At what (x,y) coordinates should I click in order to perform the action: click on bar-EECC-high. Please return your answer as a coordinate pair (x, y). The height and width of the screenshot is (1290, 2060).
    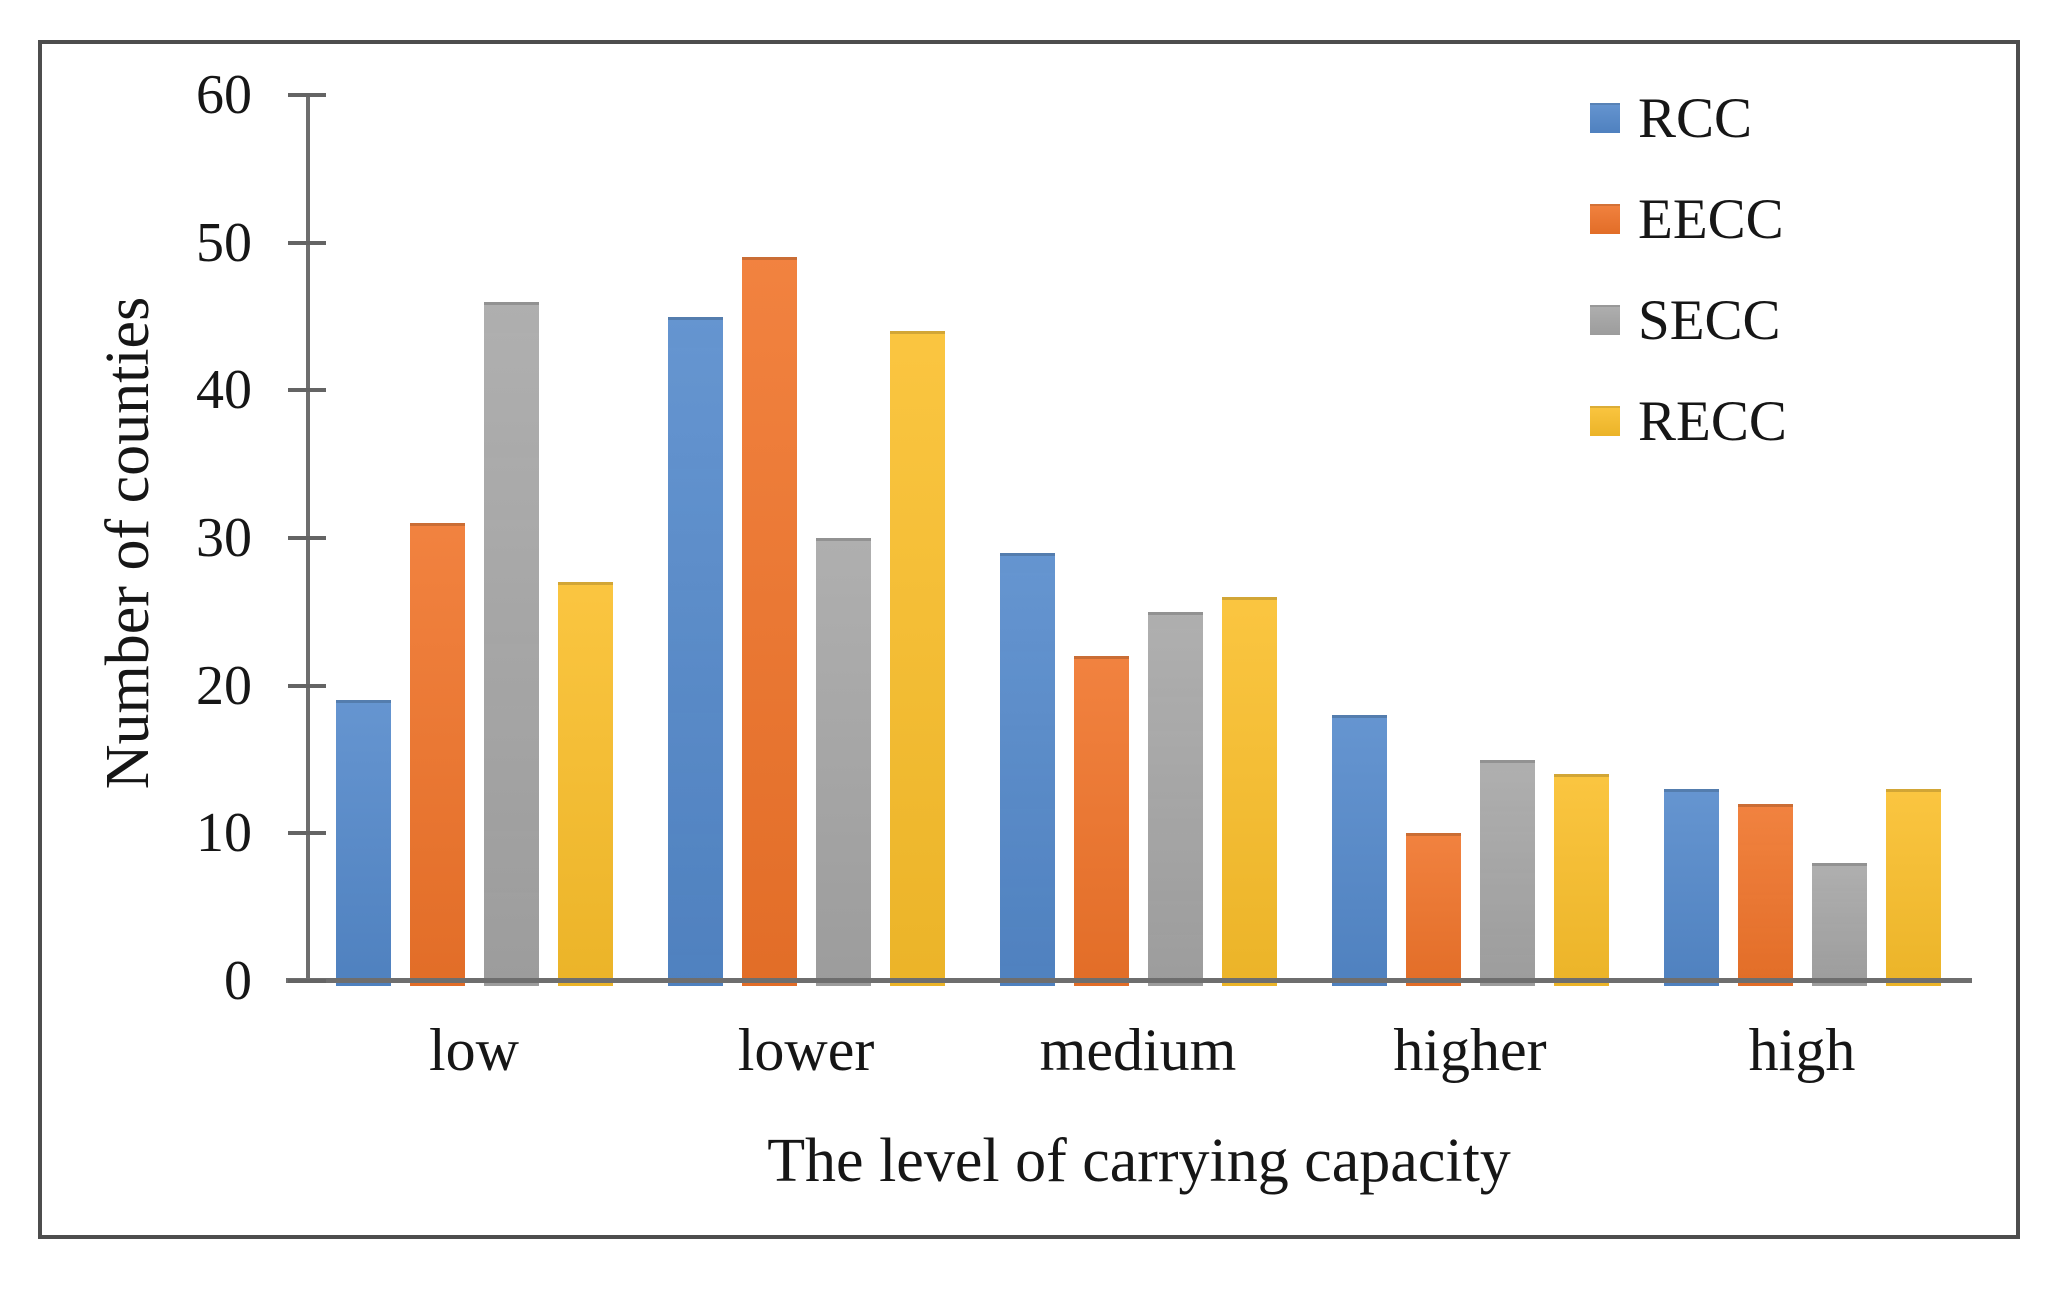
    Looking at the image, I should click on (1765, 894).